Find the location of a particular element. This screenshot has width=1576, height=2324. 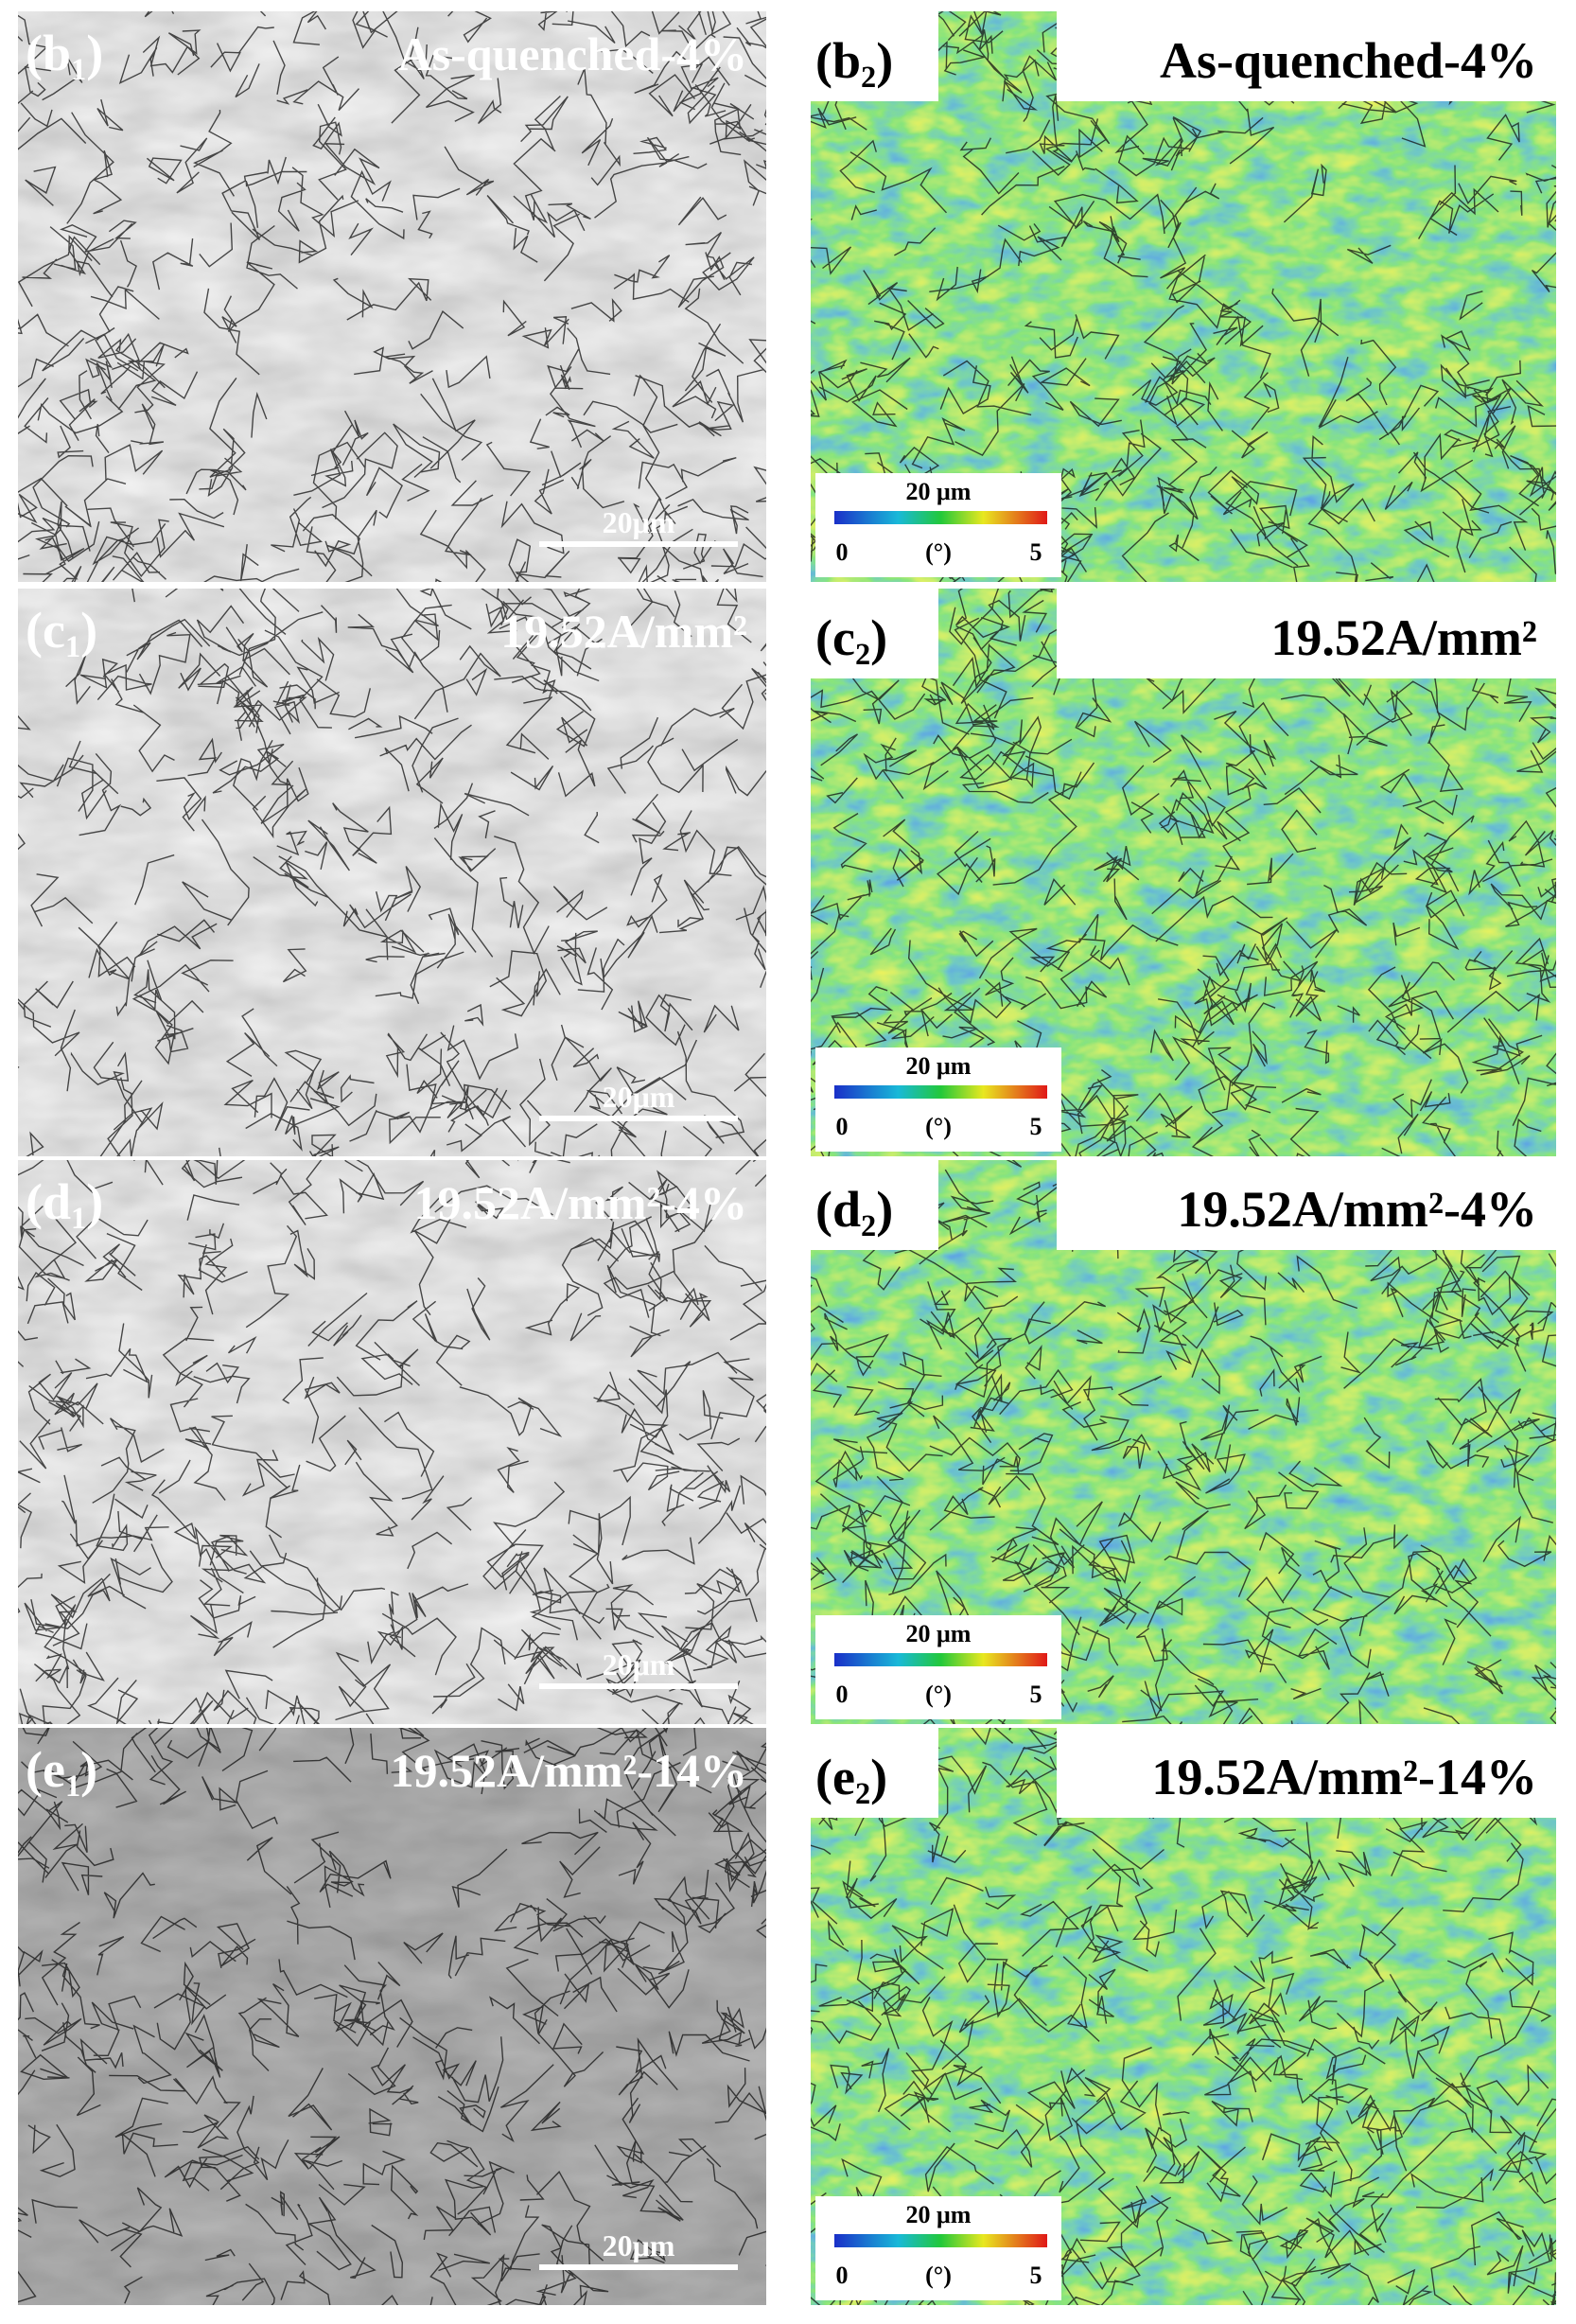

micrograph-panel: (c1) 19.52A/mm² 20μm is located at coordinates (392, 872).